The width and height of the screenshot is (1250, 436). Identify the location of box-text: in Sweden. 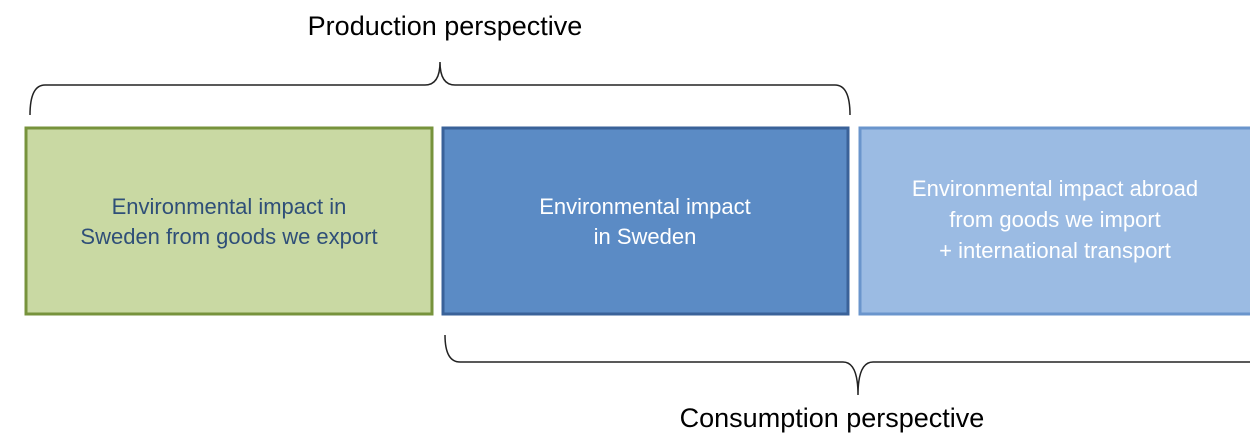
(645, 236).